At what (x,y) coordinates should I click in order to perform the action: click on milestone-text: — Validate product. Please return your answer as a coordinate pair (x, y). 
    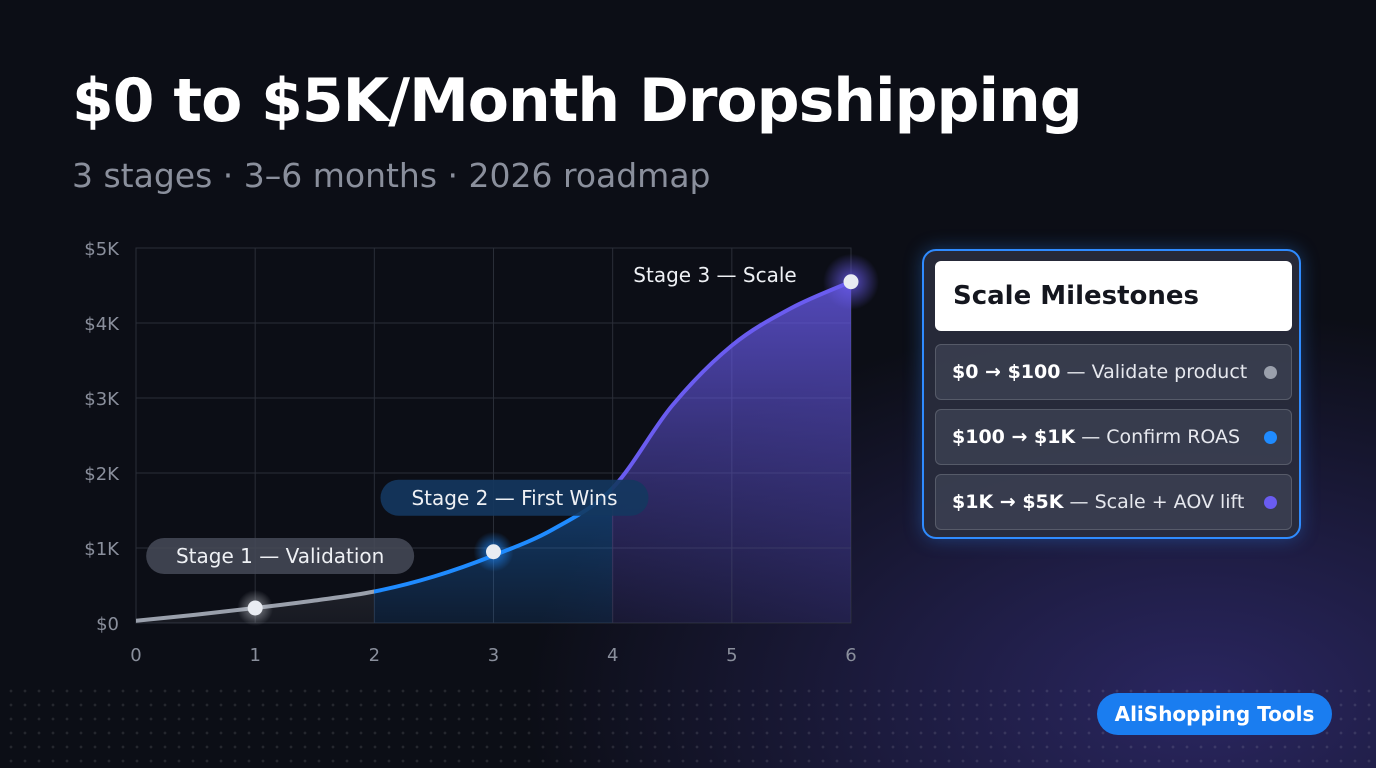
    Looking at the image, I should click on (1154, 372).